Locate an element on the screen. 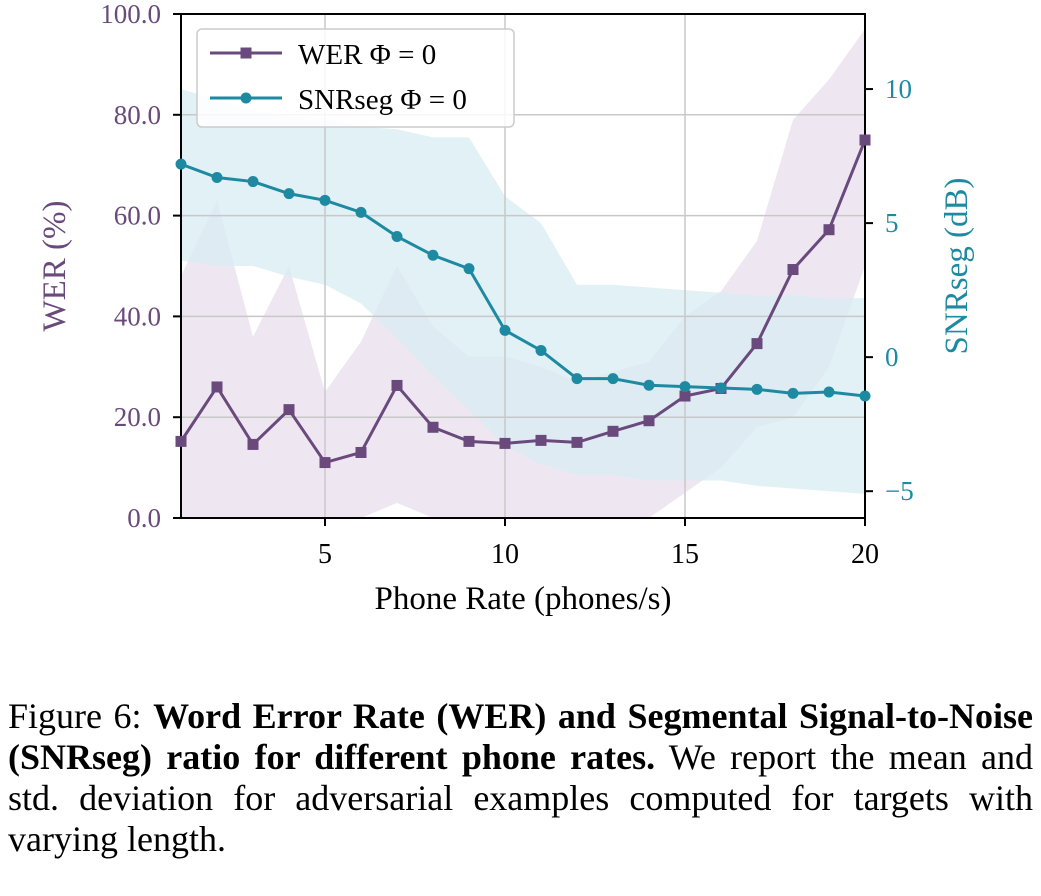 This screenshot has width=1041, height=896. x-tick-label: 10 is located at coordinates (505, 554).